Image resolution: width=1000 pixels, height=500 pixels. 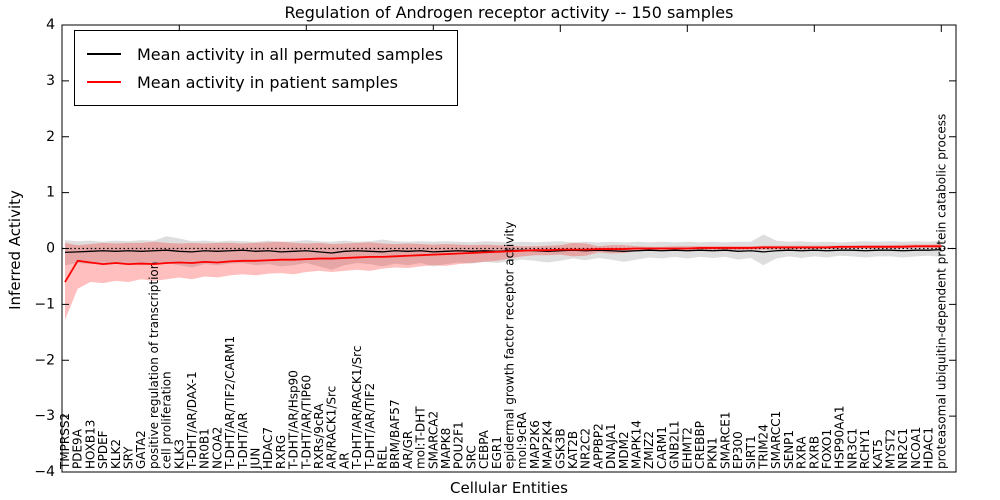 I want to click on x-tick-label: RXRG, so click(x=281, y=452).